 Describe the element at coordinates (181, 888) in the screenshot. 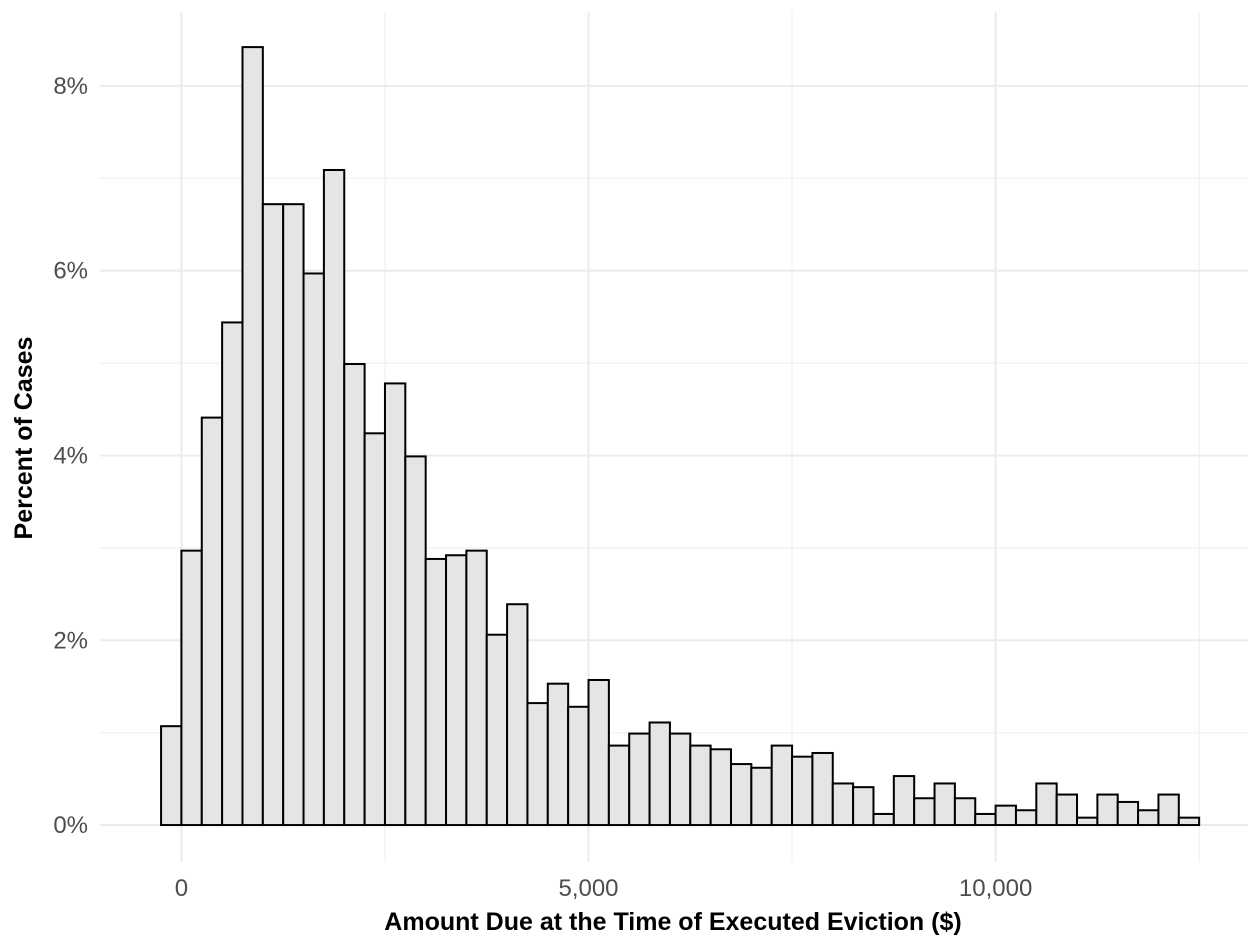

I see `x-tick-label: 0` at that location.